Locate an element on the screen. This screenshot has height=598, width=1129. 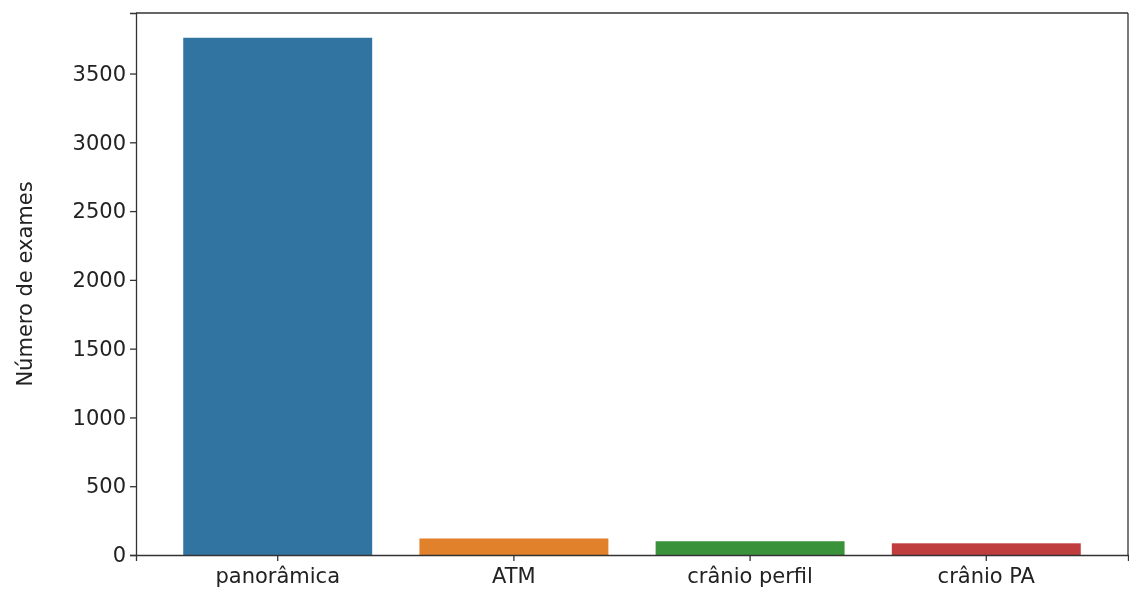
y-tick-label: 2500 is located at coordinates (99, 211).